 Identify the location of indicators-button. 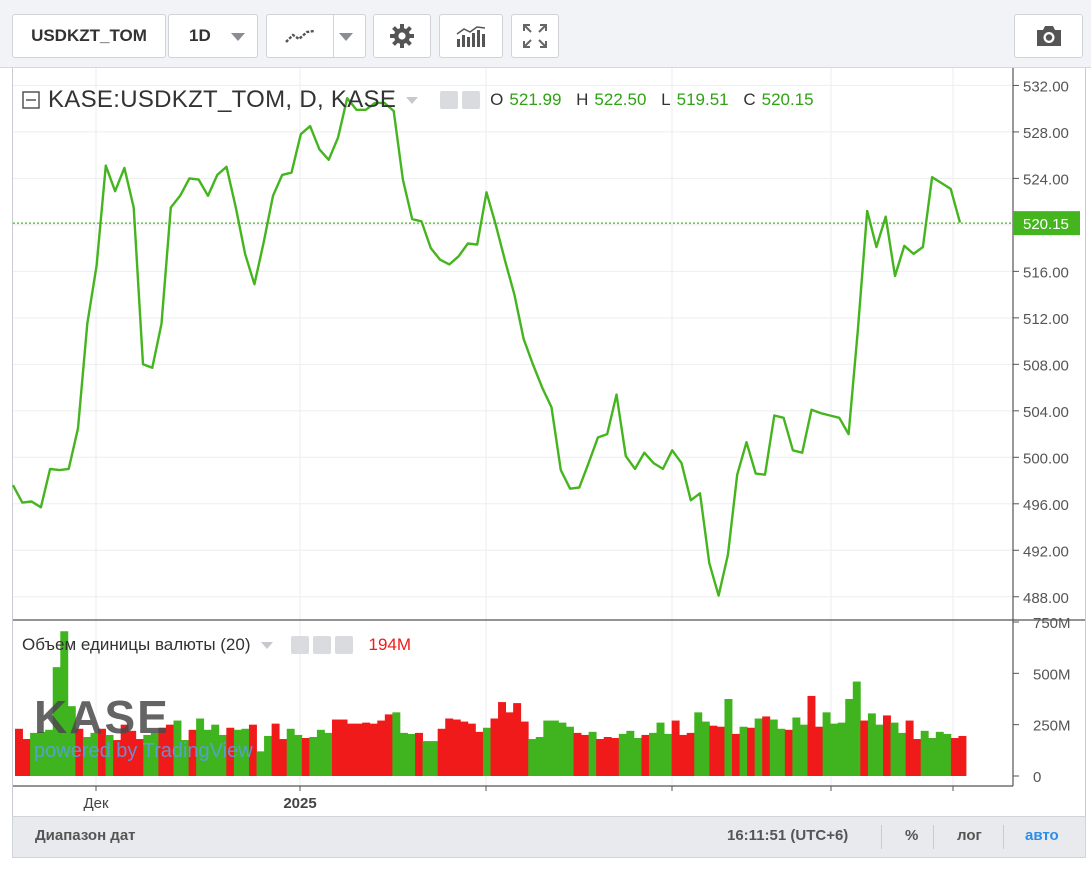
(471, 36).